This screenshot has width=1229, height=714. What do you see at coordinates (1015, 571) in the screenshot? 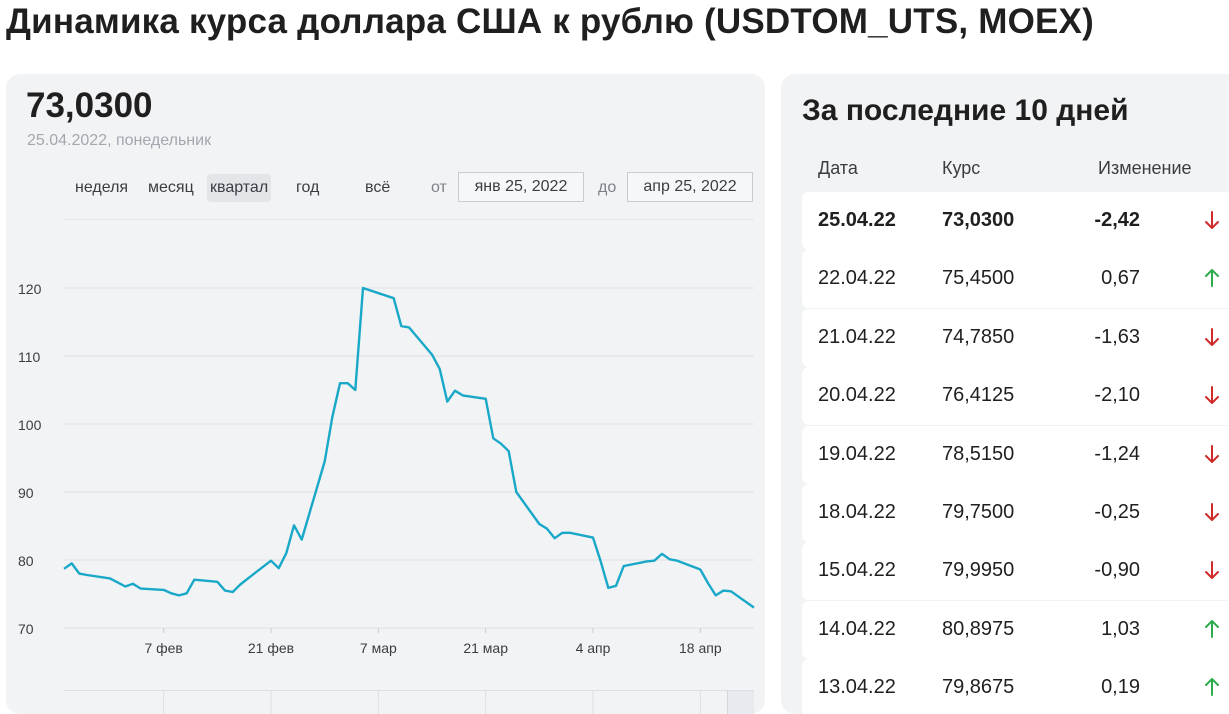
I see `table-row: 15.04.22 79,9950 -0,90` at bounding box center [1015, 571].